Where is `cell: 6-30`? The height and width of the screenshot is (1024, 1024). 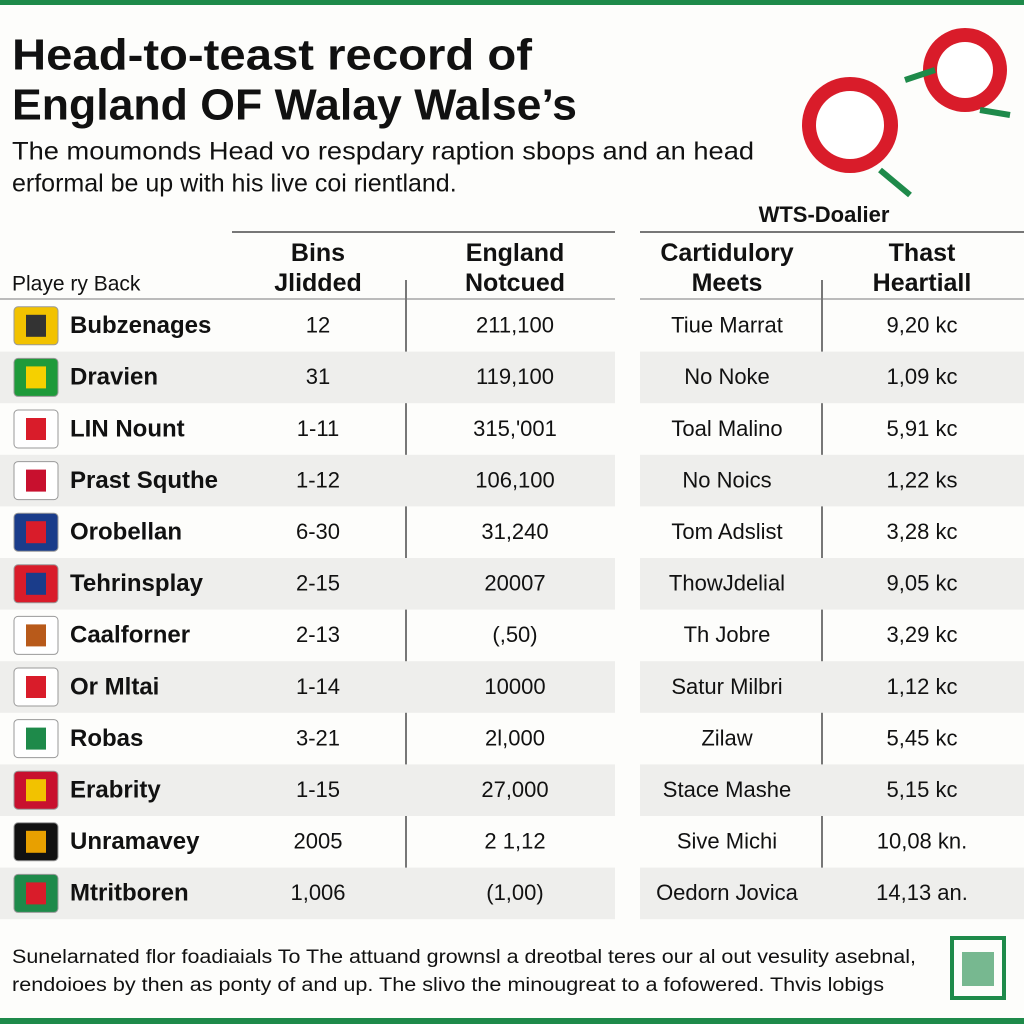 cell: 6-30 is located at coordinates (318, 531).